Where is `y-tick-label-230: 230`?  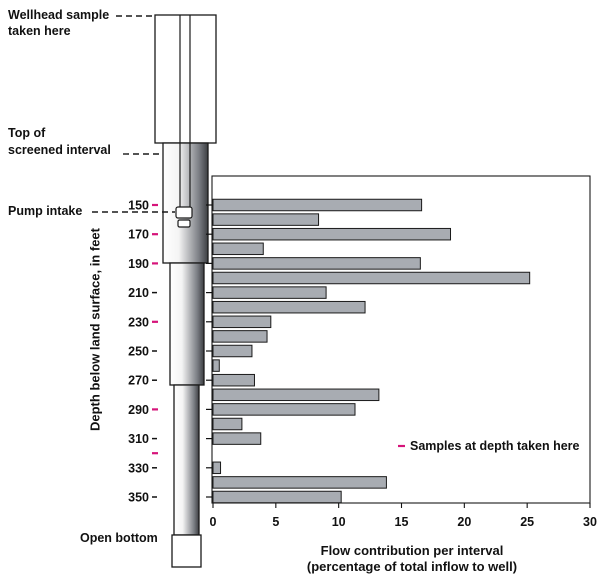
y-tick-label-230: 230 is located at coordinates (138, 322).